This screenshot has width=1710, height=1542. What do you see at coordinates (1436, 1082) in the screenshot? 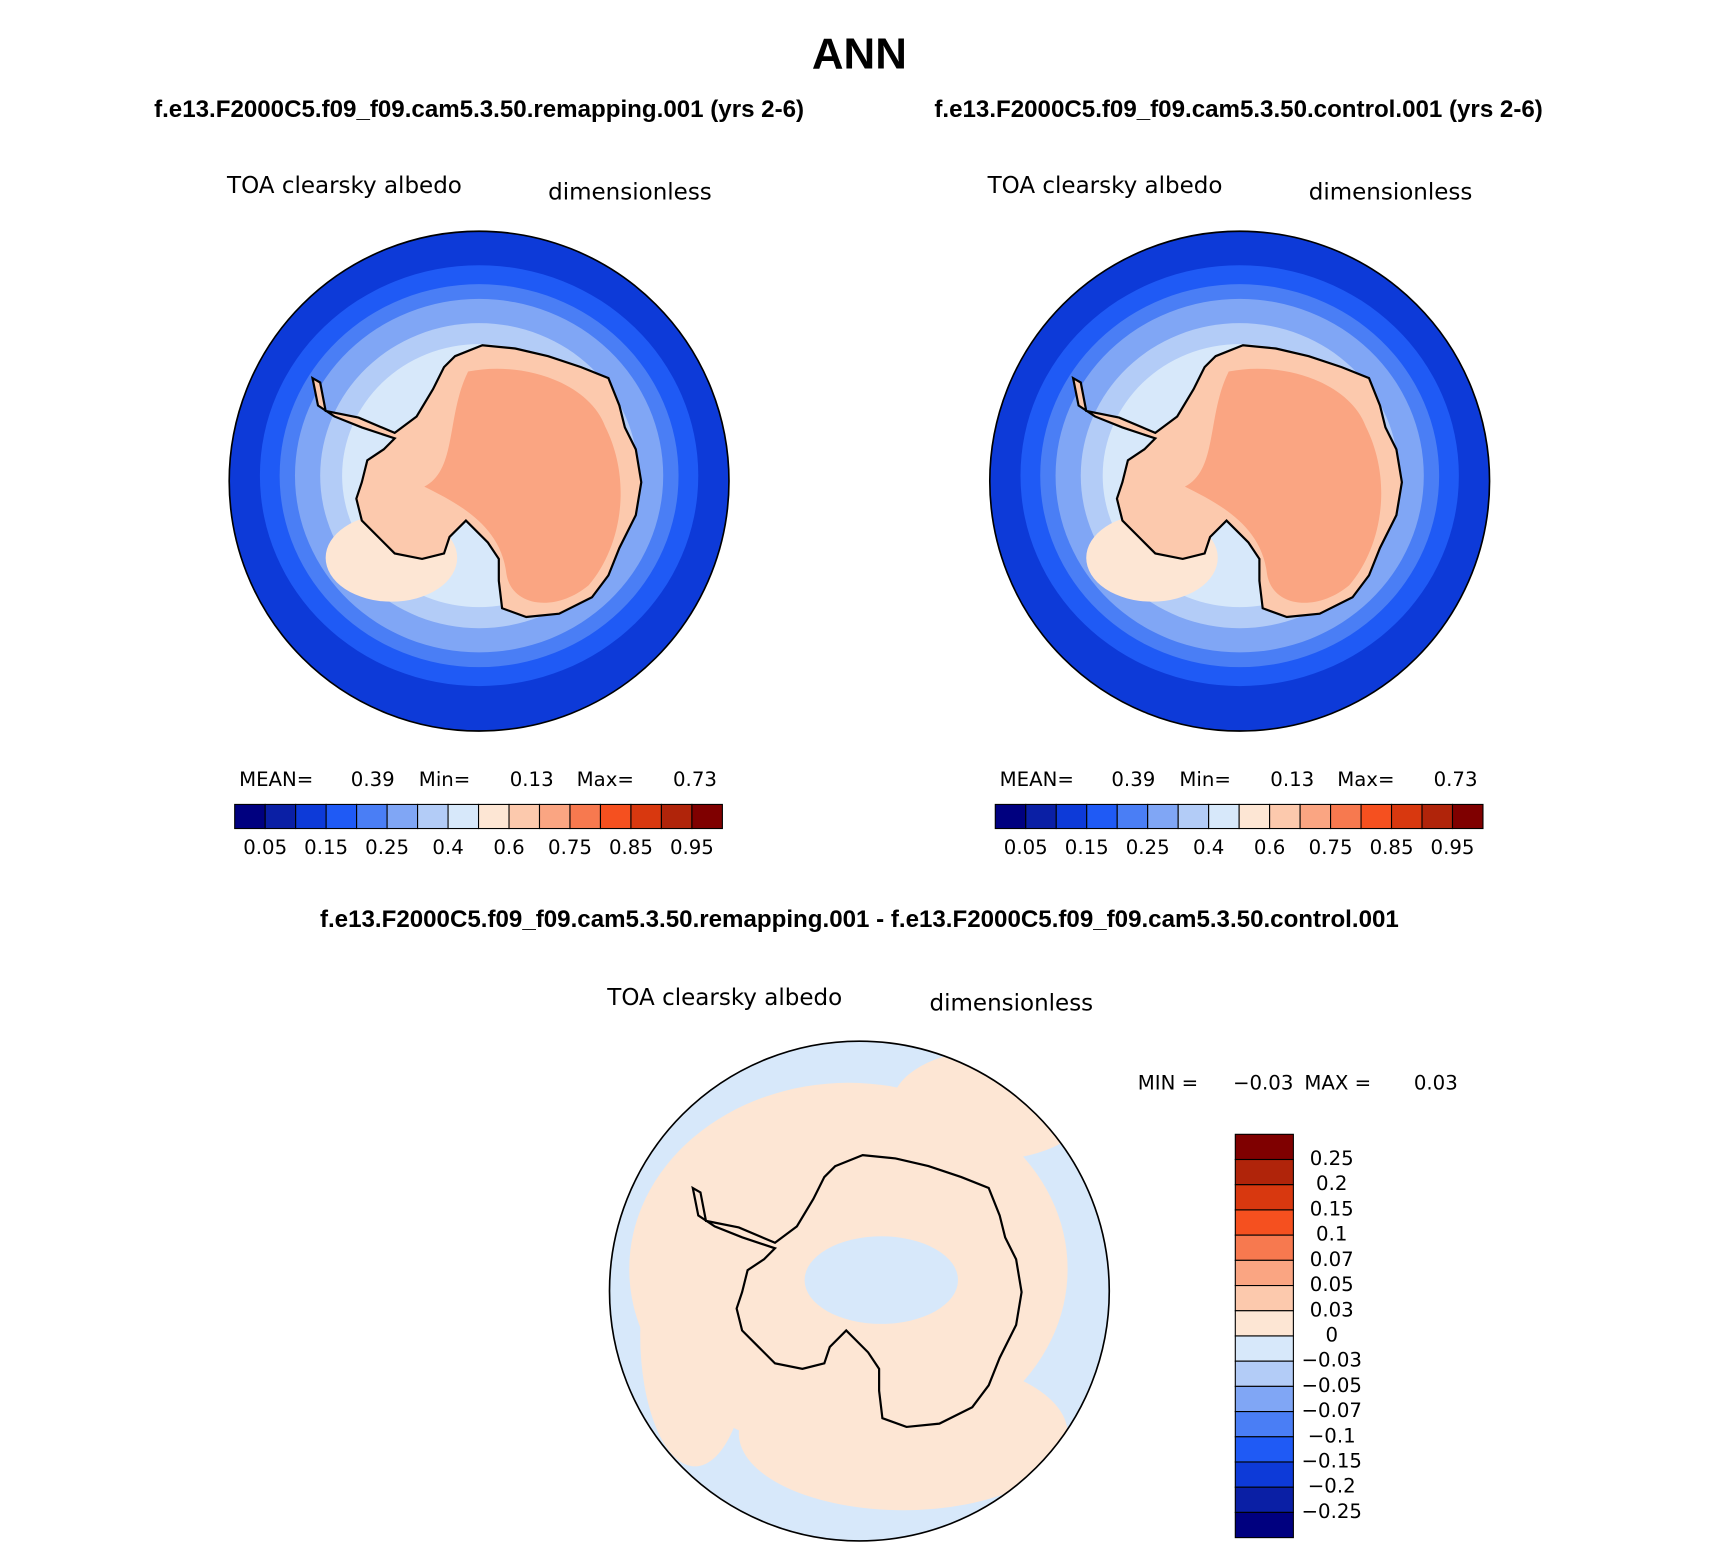
I see `stat-value: 0.03` at bounding box center [1436, 1082].